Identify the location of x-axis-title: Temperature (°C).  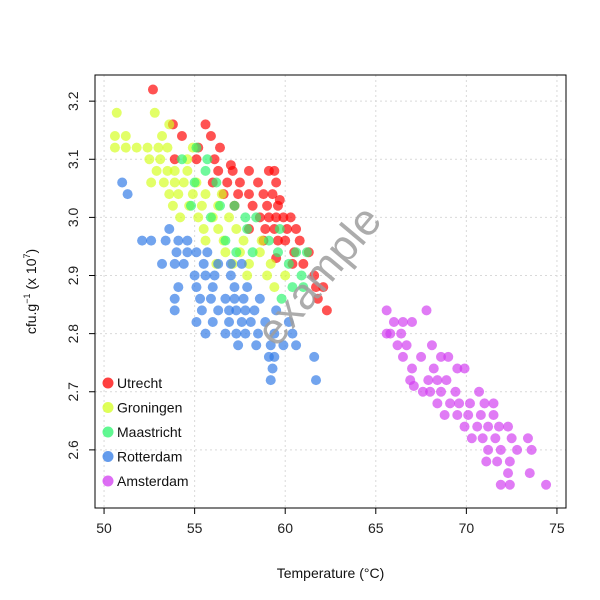
(331, 573).